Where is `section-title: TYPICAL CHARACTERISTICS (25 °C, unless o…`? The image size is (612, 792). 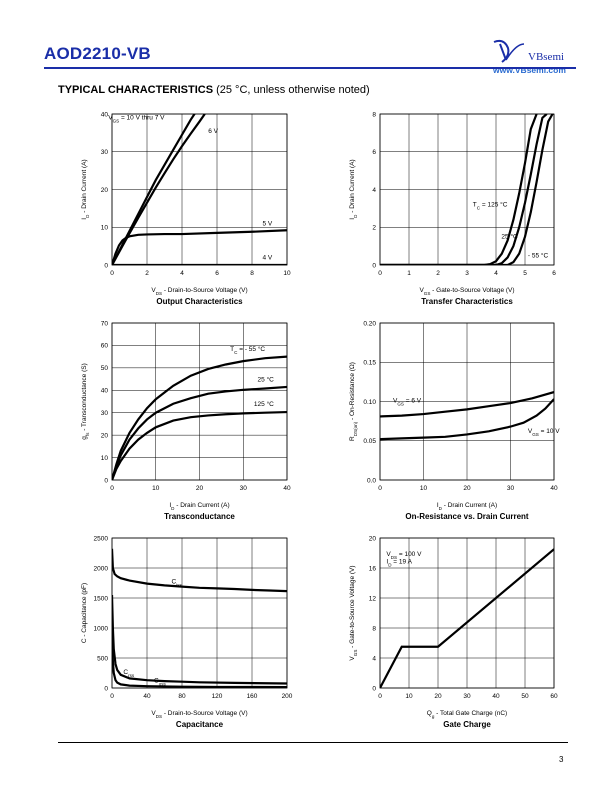 section-title: TYPICAL CHARACTERISTICS (25 °C, unless o… is located at coordinates (214, 90).